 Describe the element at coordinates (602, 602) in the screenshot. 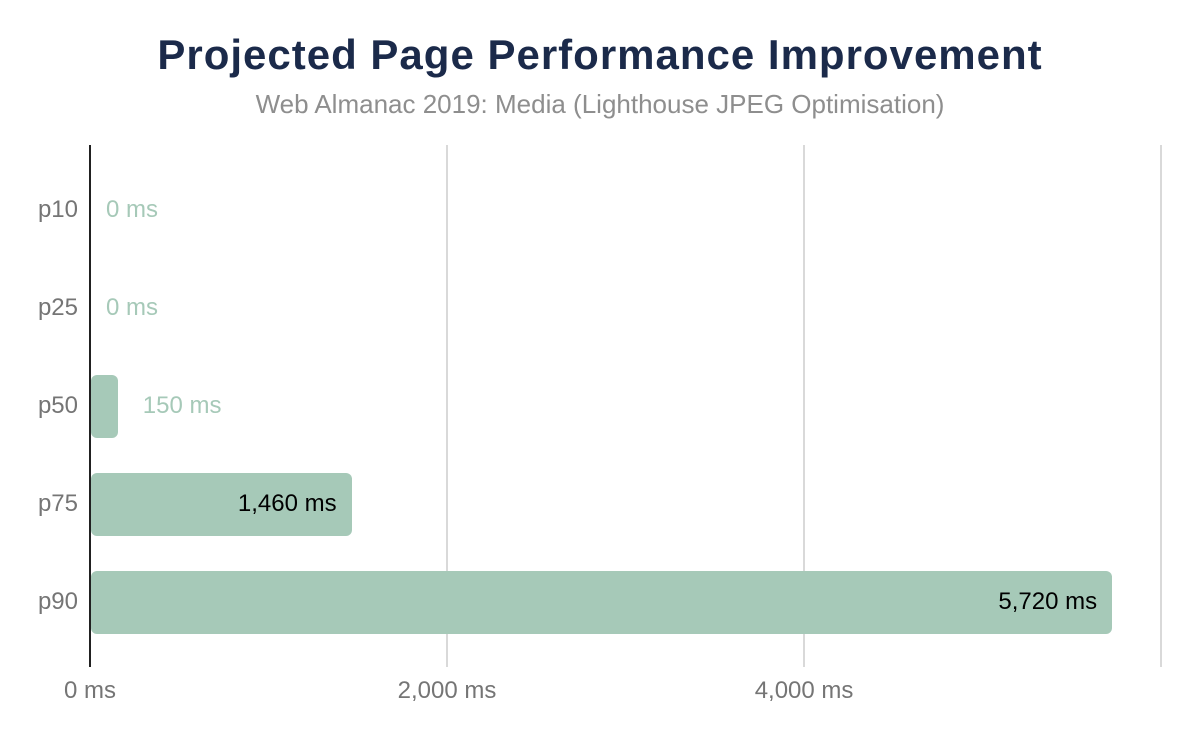

I see `bar-p90` at that location.